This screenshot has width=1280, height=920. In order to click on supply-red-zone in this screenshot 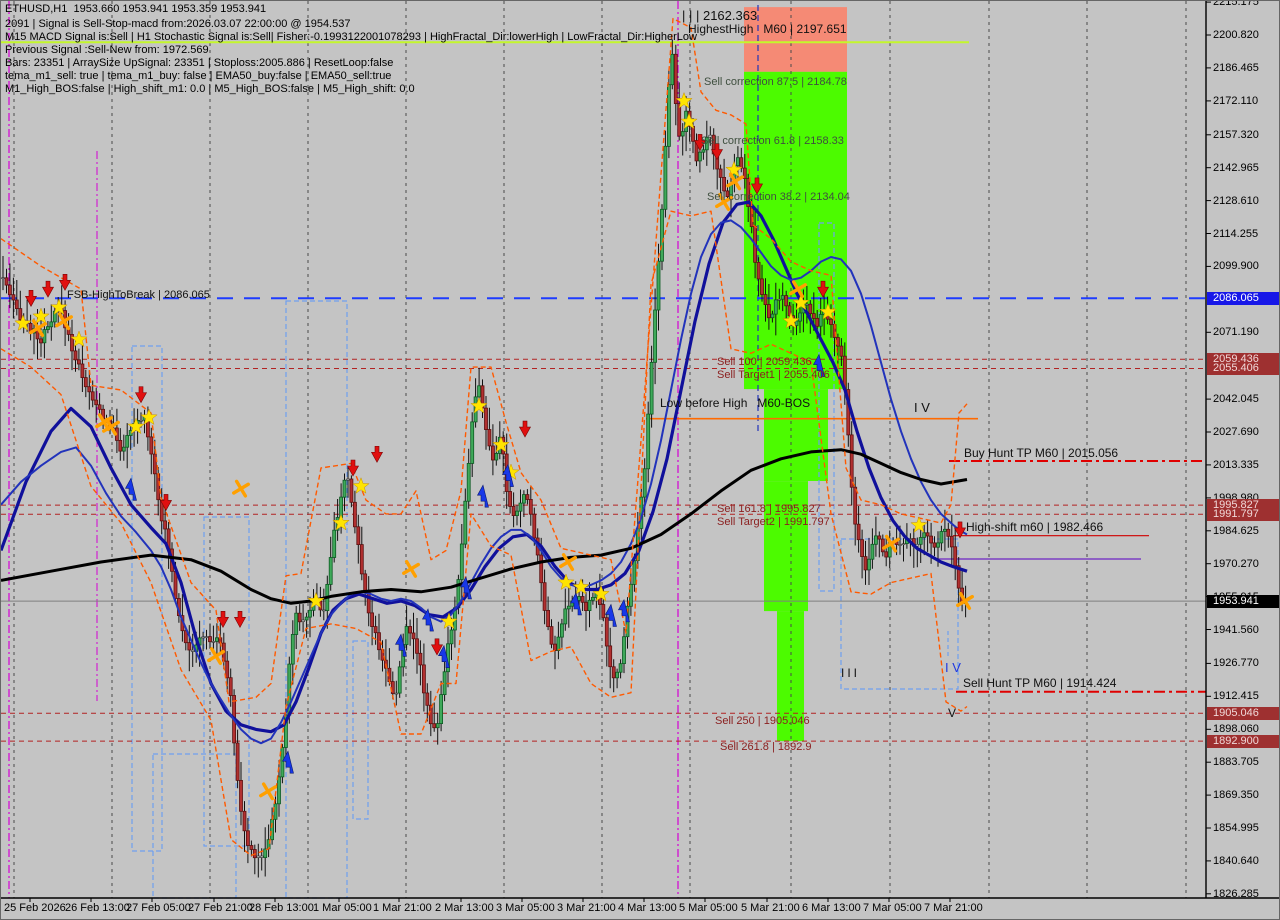, I will do `click(795, 39)`.